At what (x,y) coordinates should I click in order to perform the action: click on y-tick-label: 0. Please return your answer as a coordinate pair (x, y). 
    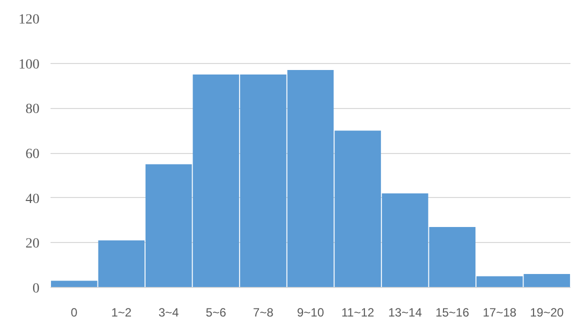
    Looking at the image, I should click on (36, 289).